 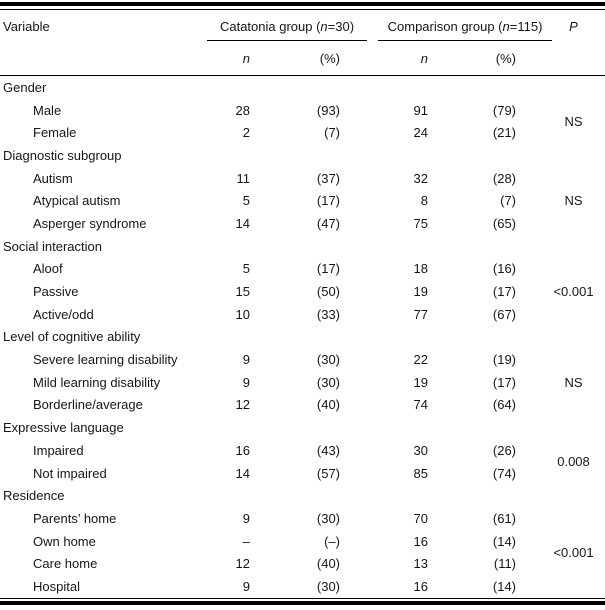 What do you see at coordinates (302, 598) in the screenshot?
I see `bottom-rule-thin` at bounding box center [302, 598].